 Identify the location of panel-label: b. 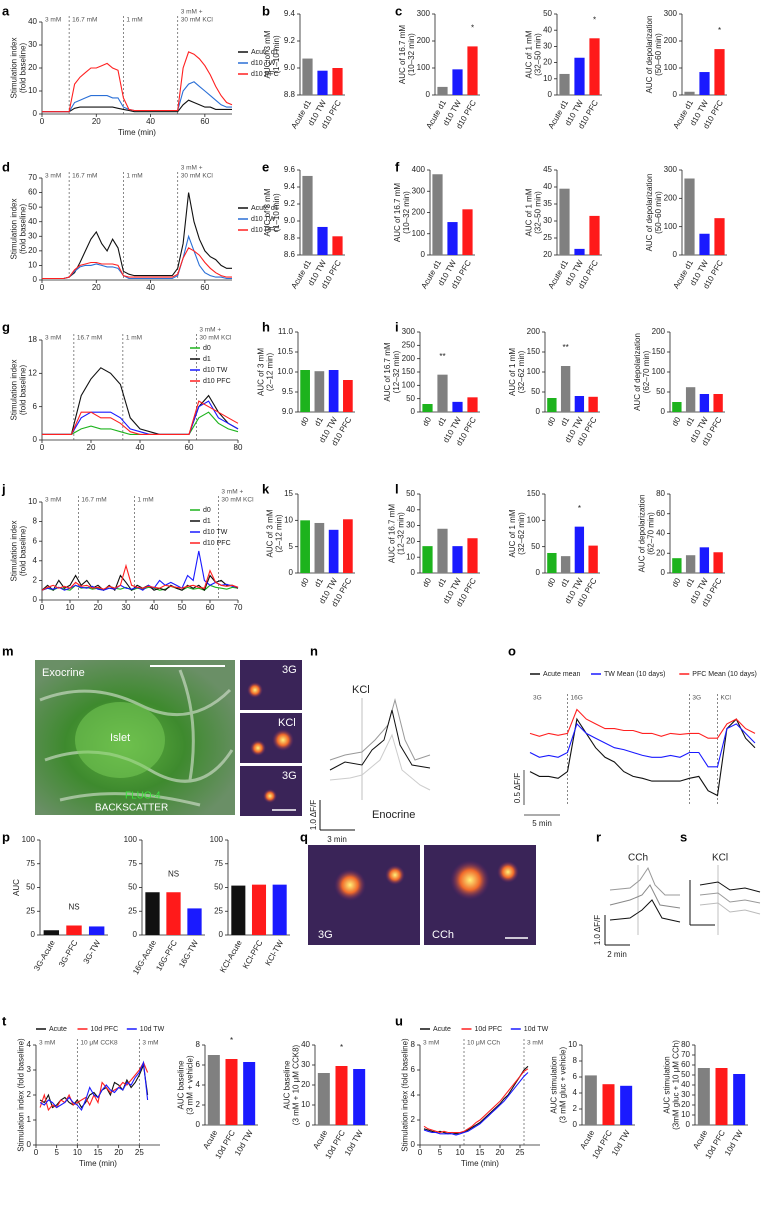
(266, 10).